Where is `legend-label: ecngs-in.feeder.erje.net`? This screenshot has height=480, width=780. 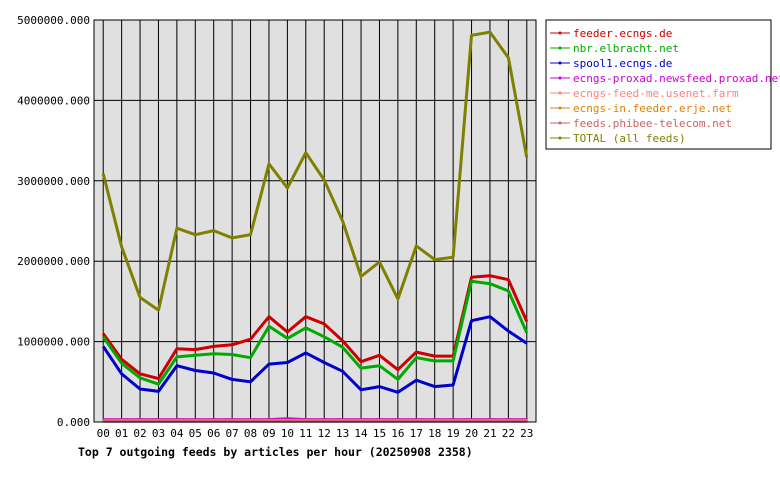
legend-label: ecngs-in.feeder.erje.net is located at coordinates (652, 108).